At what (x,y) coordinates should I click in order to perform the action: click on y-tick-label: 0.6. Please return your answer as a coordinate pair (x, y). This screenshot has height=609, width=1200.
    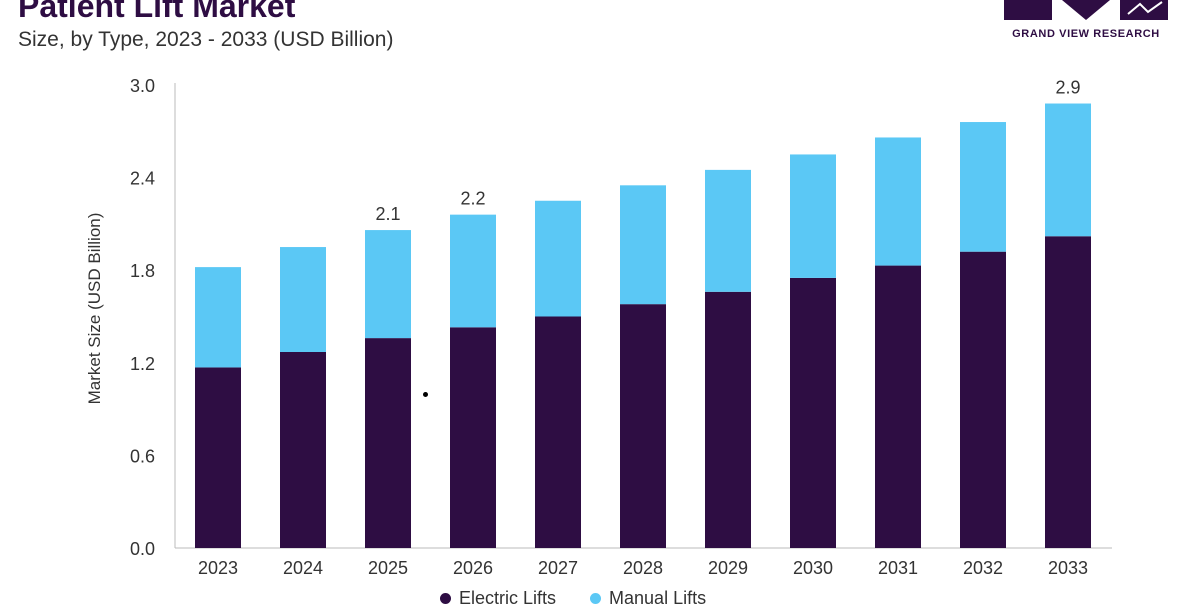
    Looking at the image, I should click on (142, 456).